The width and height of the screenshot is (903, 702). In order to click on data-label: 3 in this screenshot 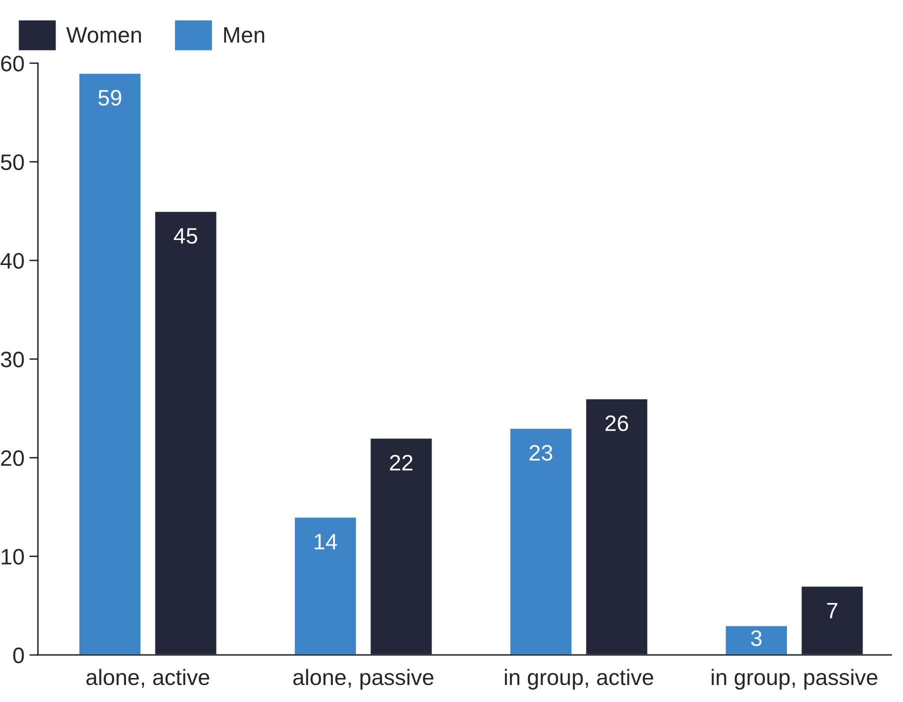, I will do `click(756, 638)`.